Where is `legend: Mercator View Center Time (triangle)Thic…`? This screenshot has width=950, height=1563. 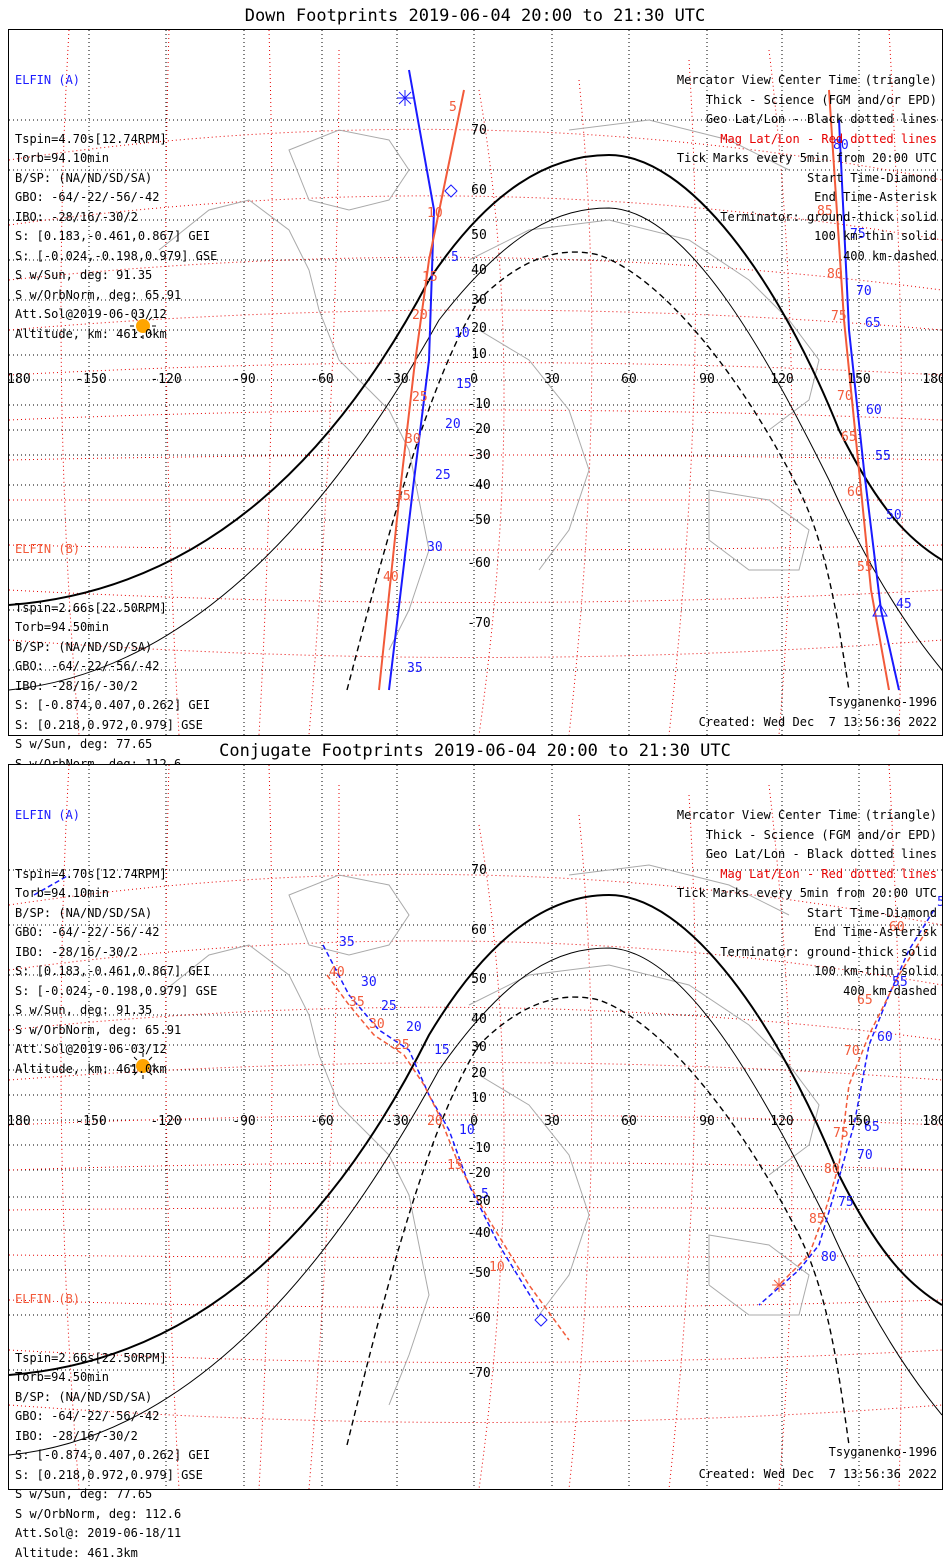
legend: Mercator View Center Time (triangle)Thic… is located at coordinates (807, 816).